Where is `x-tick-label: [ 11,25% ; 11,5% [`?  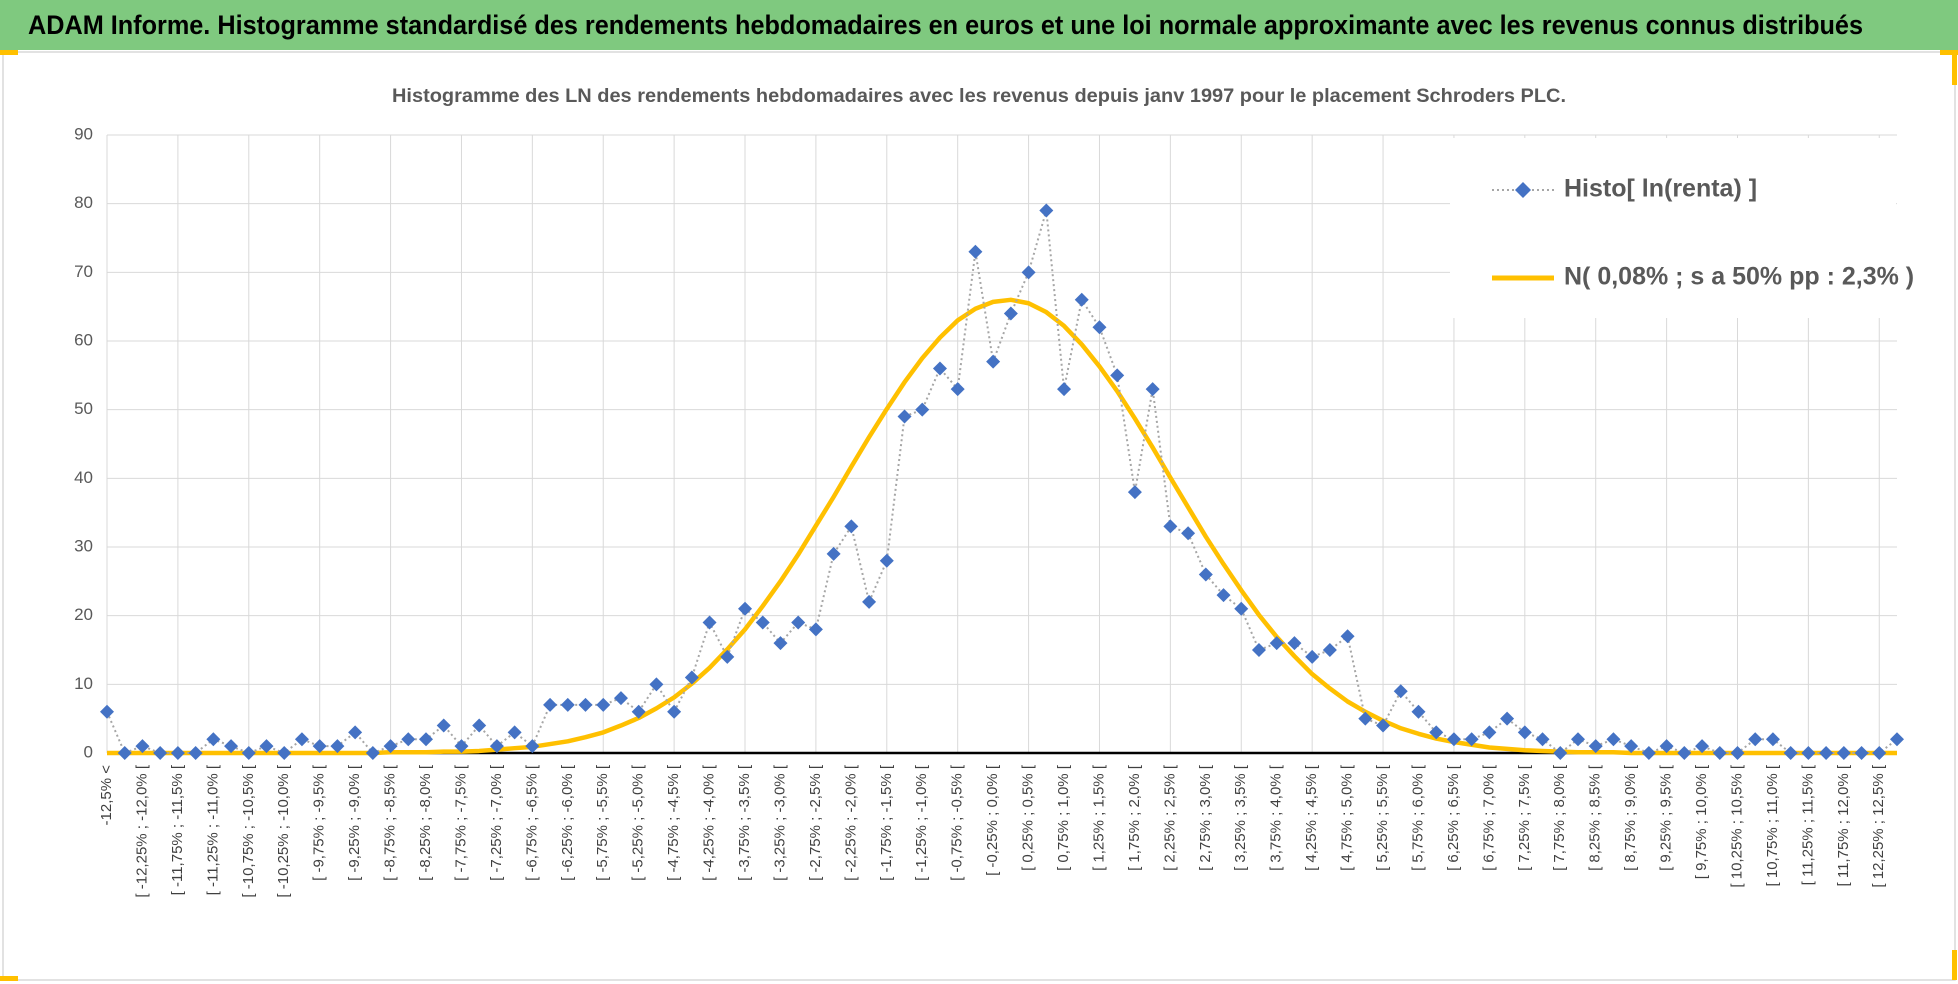
x-tick-label: [ 11,25% ; 11,5% [ is located at coordinates (1807, 824).